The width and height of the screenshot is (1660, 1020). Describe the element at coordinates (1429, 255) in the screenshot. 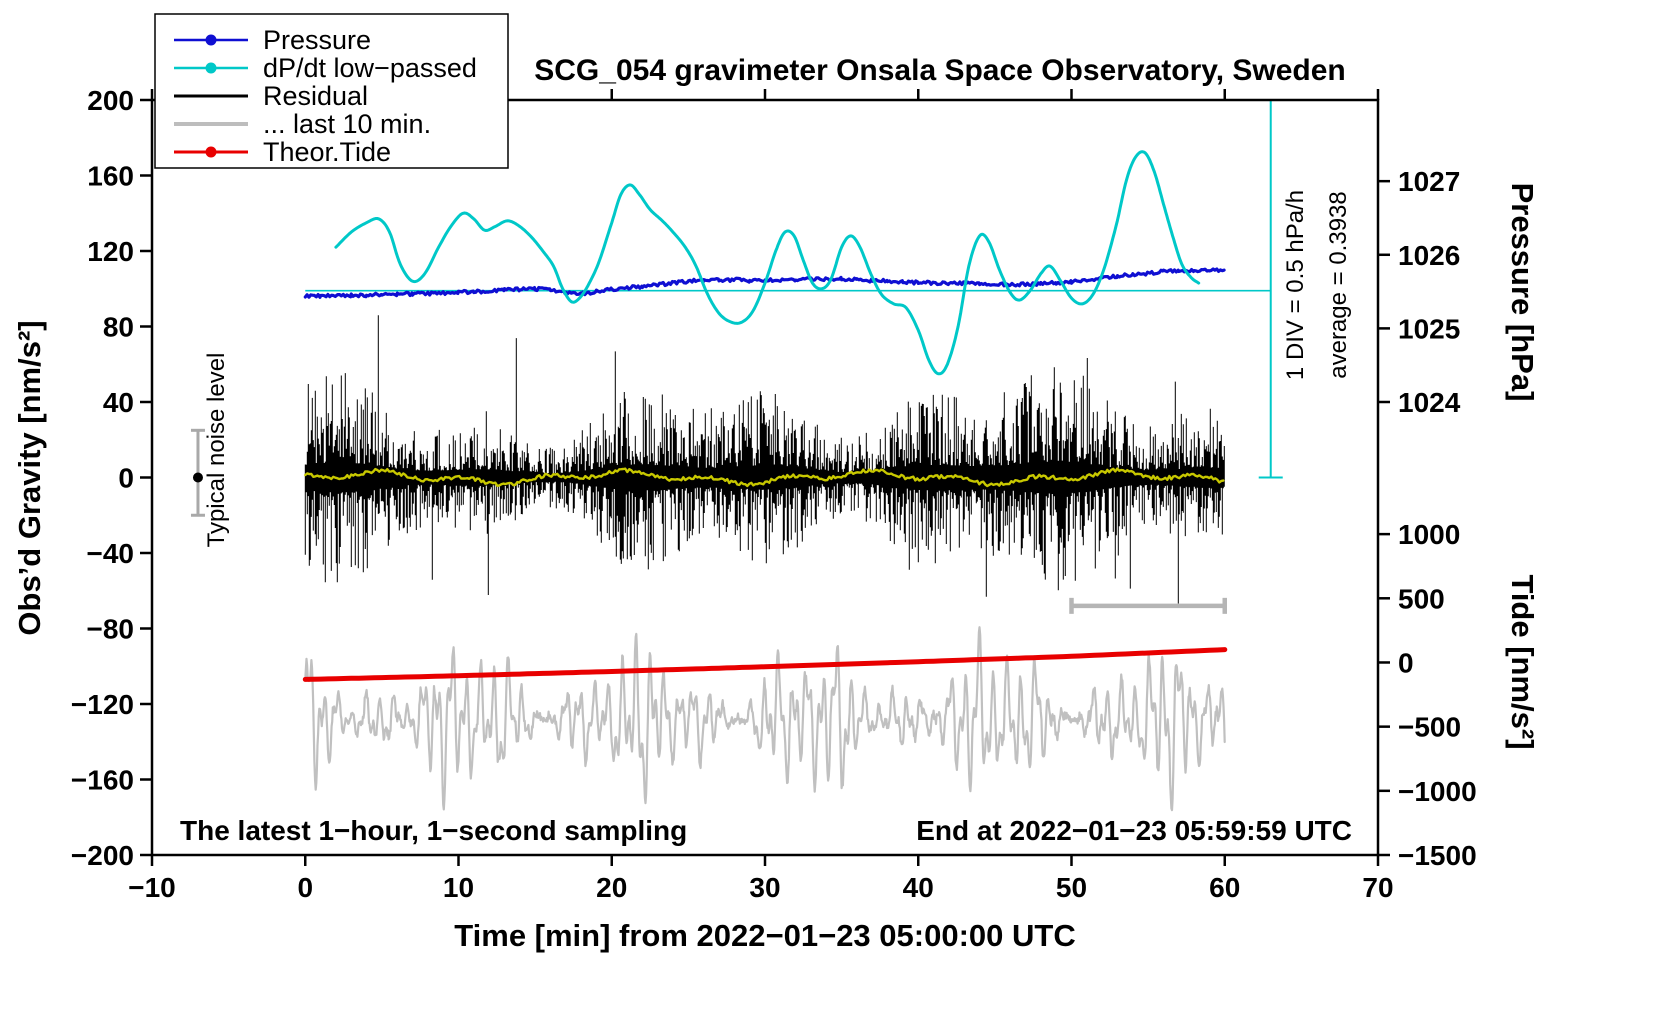

I see `pressure-tick-label: 1026` at that location.